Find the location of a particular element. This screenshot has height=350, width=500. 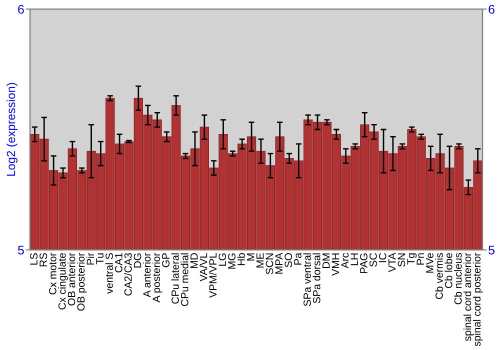

x-tick-label: CA1 is located at coordinates (118, 262).